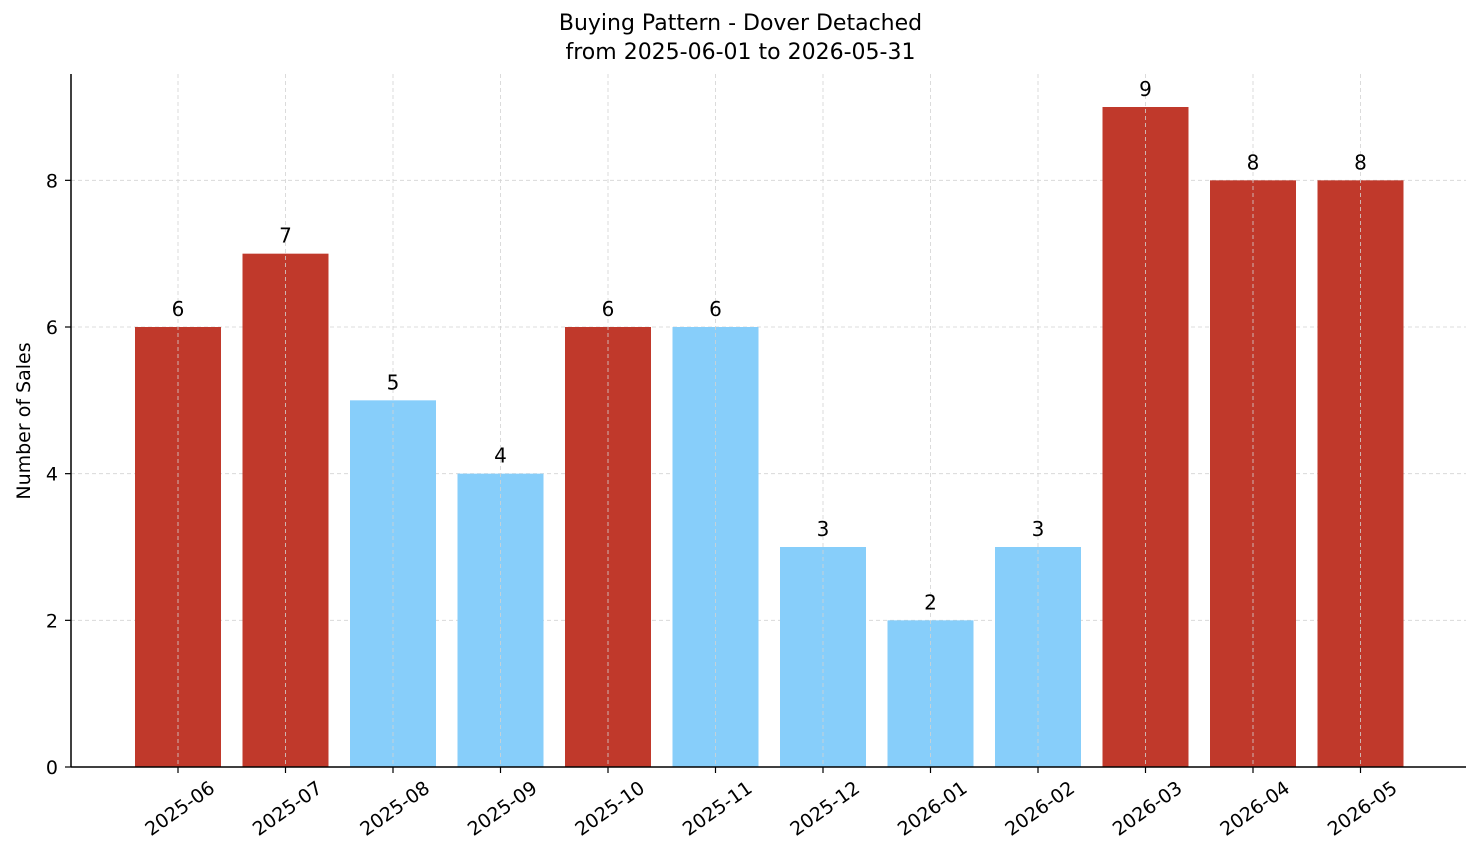  What do you see at coordinates (52, 328) in the screenshot?
I see `y-tick-label: 6` at bounding box center [52, 328].